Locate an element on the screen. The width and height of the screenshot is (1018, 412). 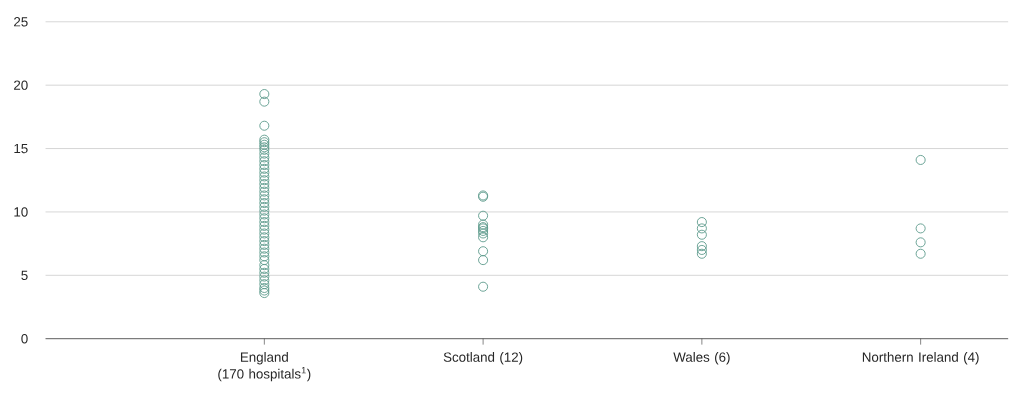
y-tick-label: 0 is located at coordinates (24, 338).